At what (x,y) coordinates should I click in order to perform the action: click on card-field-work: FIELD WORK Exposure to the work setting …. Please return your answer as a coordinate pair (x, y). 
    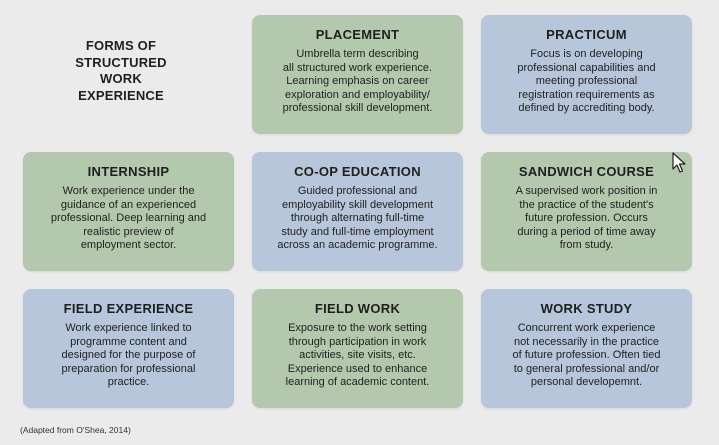
    Looking at the image, I should click on (357, 348).